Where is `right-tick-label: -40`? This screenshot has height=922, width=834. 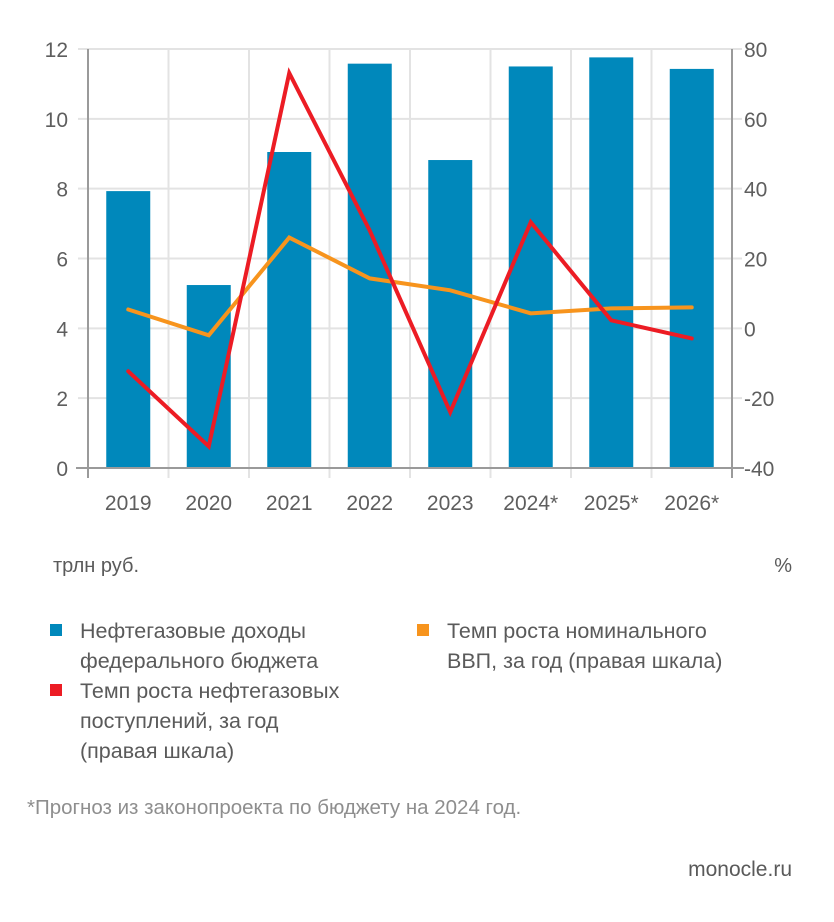 right-tick-label: -40 is located at coordinates (759, 469).